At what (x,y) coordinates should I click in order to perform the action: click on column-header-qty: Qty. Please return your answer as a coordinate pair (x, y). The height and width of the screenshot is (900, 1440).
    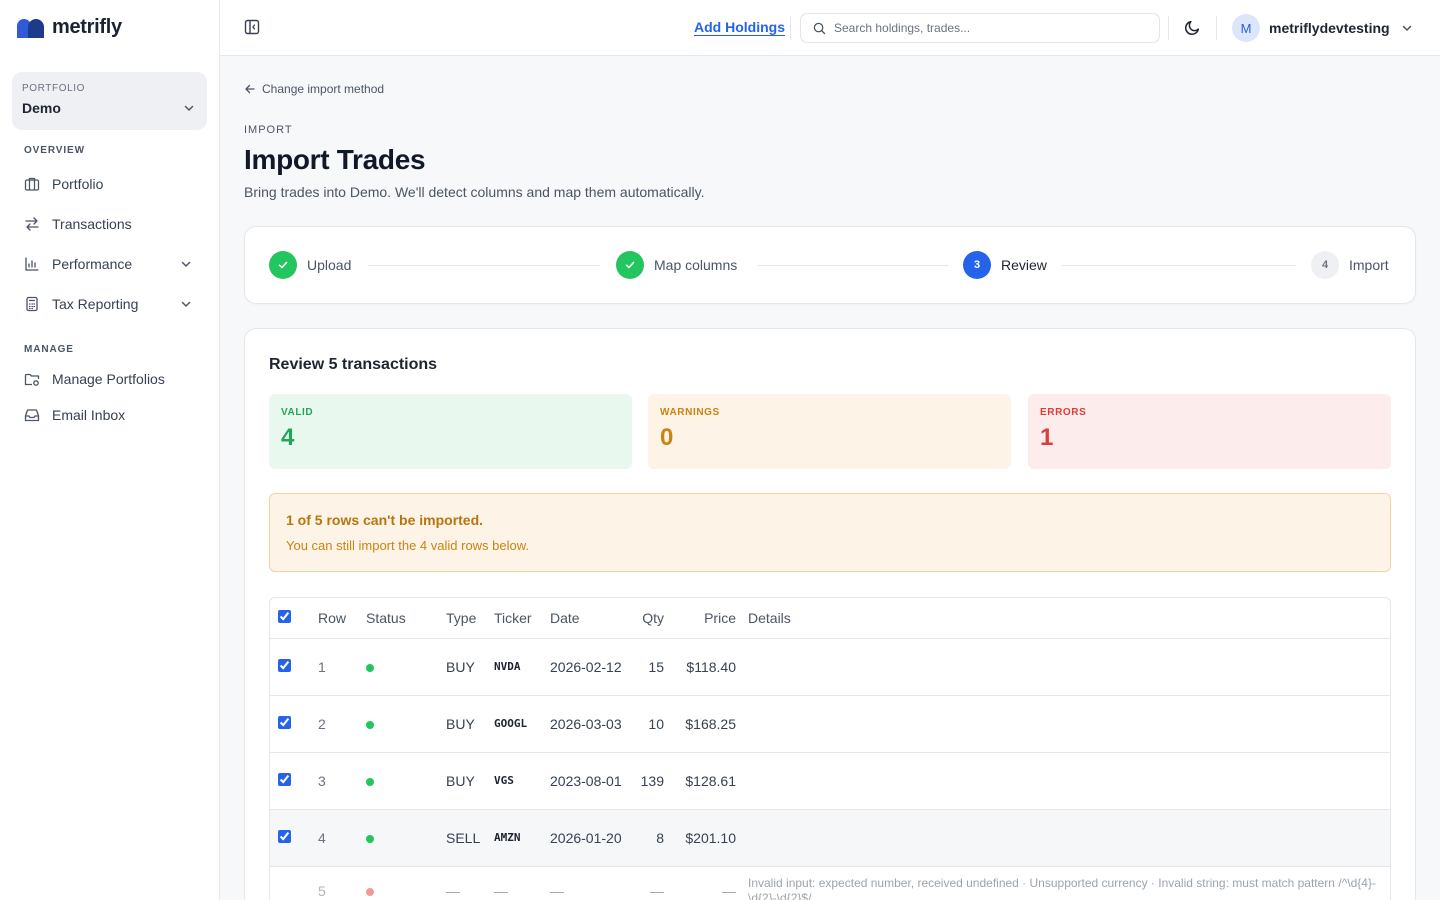
    Looking at the image, I should click on (651, 618).